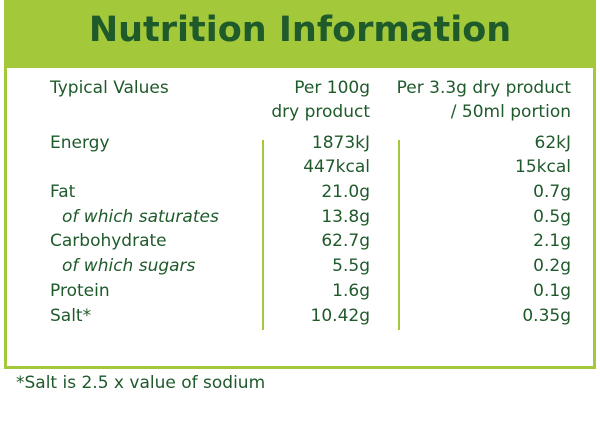 The width and height of the screenshot is (600, 424). I want to click on cell-line: 1873kJ, so click(340, 143).